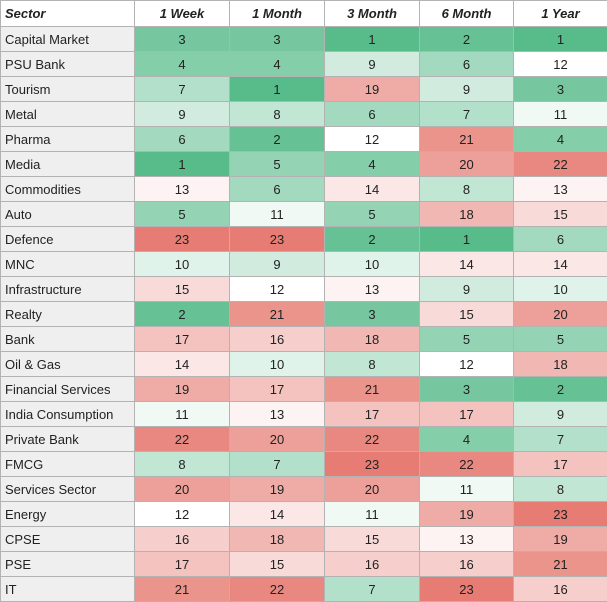  Describe the element at coordinates (560, 364) in the screenshot. I see `rank-cell-1-year: 18` at that location.